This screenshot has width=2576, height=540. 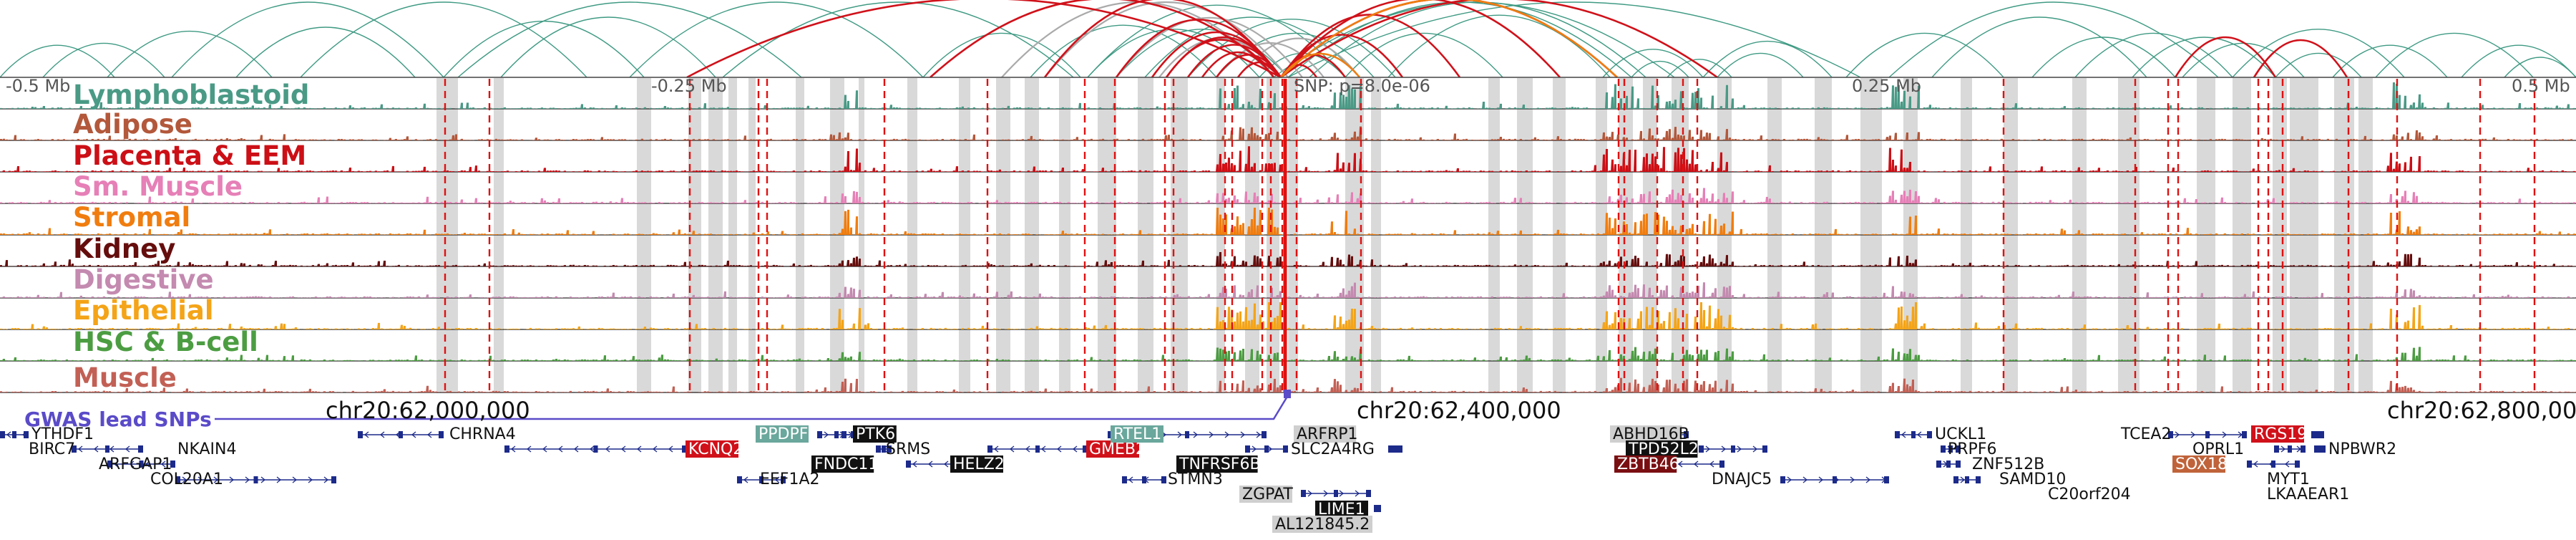 I want to click on gene-label-abhd16b: ABHD16B, so click(x=1649, y=434).